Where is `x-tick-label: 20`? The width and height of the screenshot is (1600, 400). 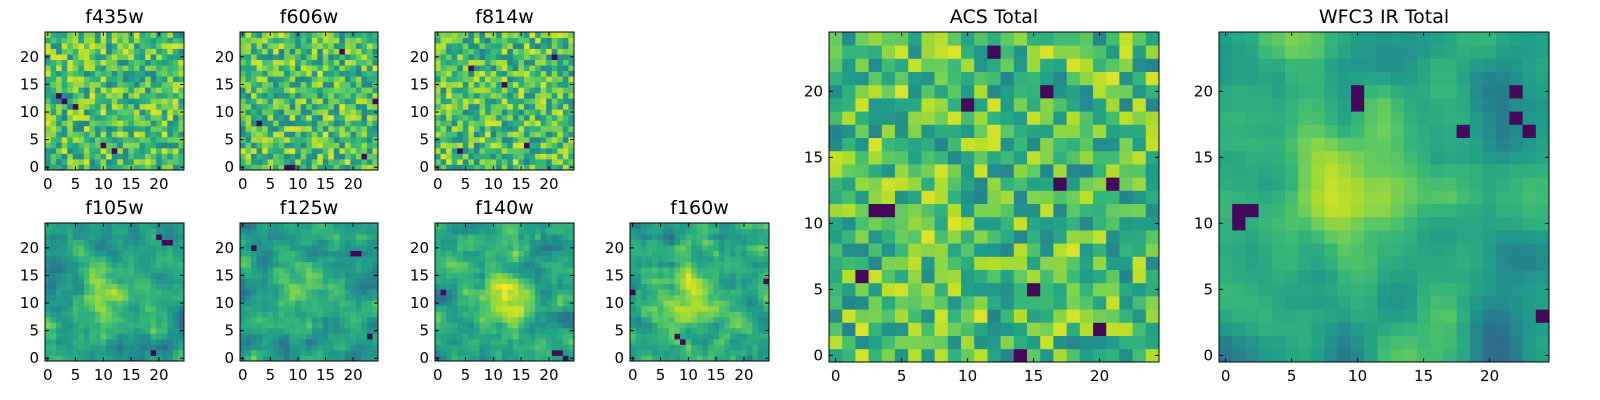 x-tick-label: 20 is located at coordinates (548, 375).